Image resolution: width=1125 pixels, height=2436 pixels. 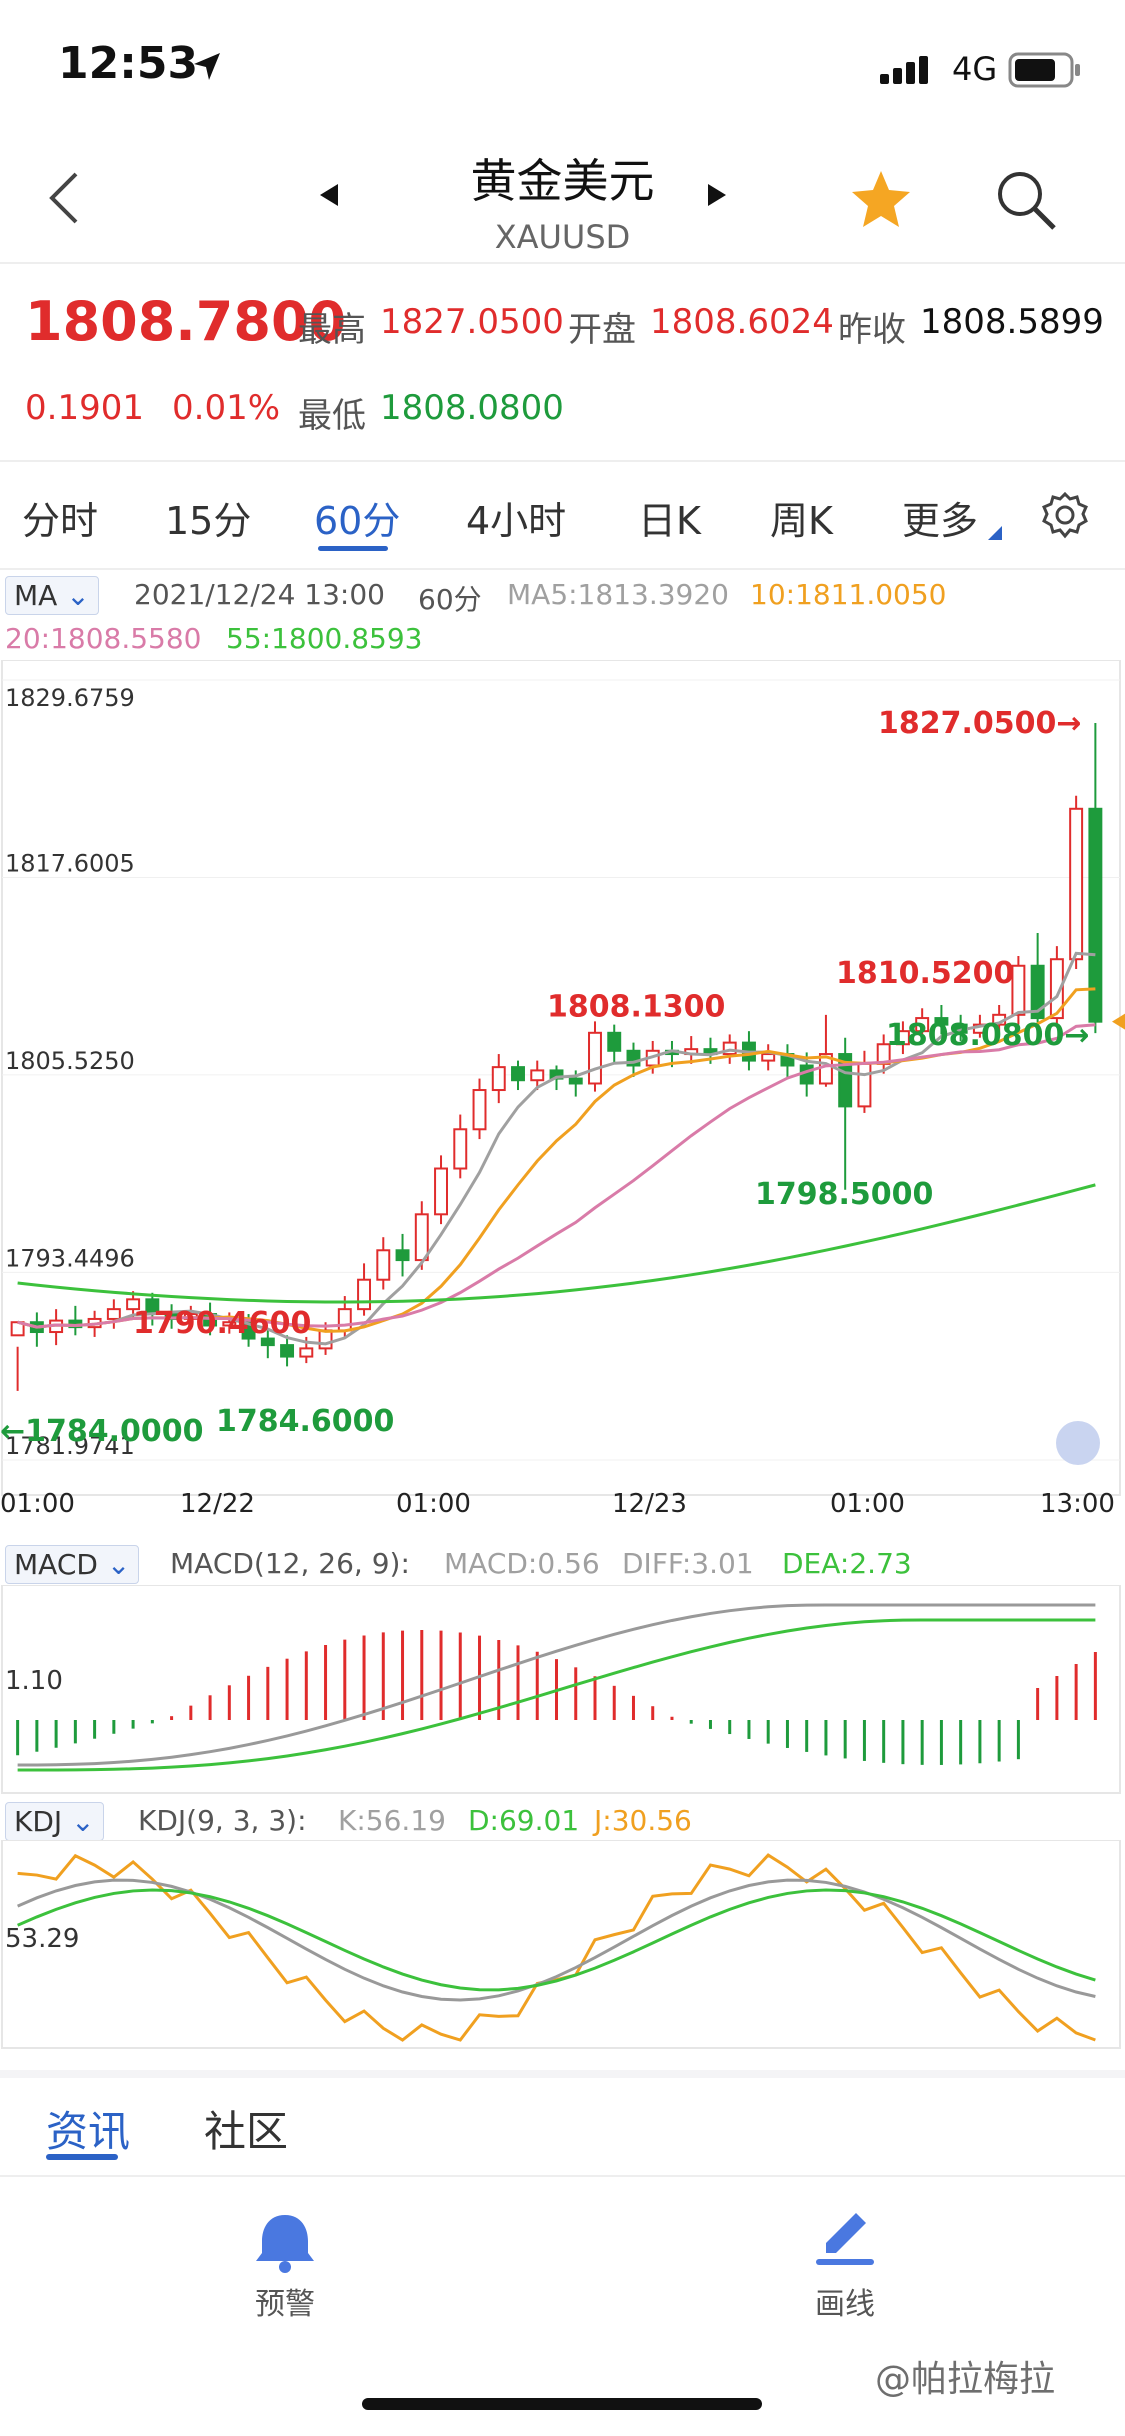 What do you see at coordinates (246, 2131) in the screenshot?
I see `tab-community: 社区` at bounding box center [246, 2131].